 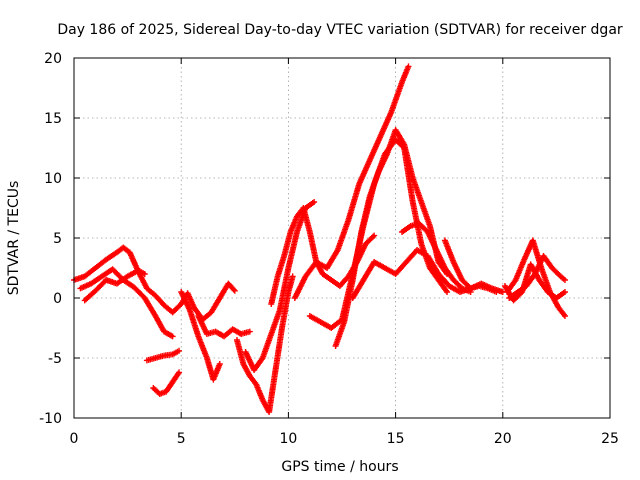 What do you see at coordinates (323, 256) in the screenshot?
I see `series-track-j` at bounding box center [323, 256].